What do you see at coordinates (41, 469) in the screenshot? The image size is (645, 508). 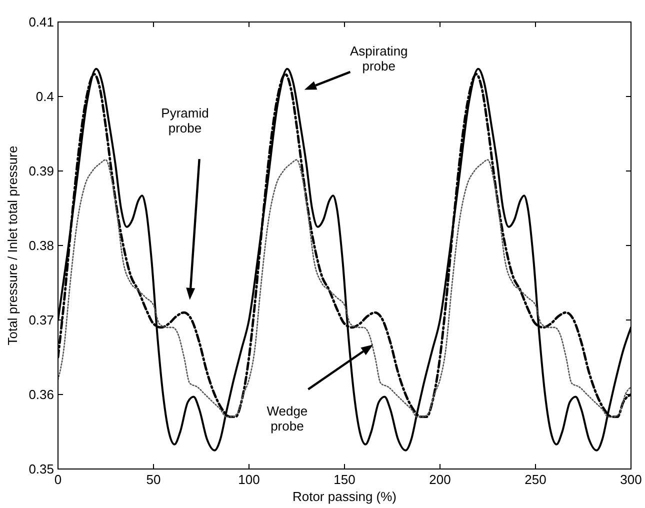 I see `y-tick-label: 0.35` at bounding box center [41, 469].